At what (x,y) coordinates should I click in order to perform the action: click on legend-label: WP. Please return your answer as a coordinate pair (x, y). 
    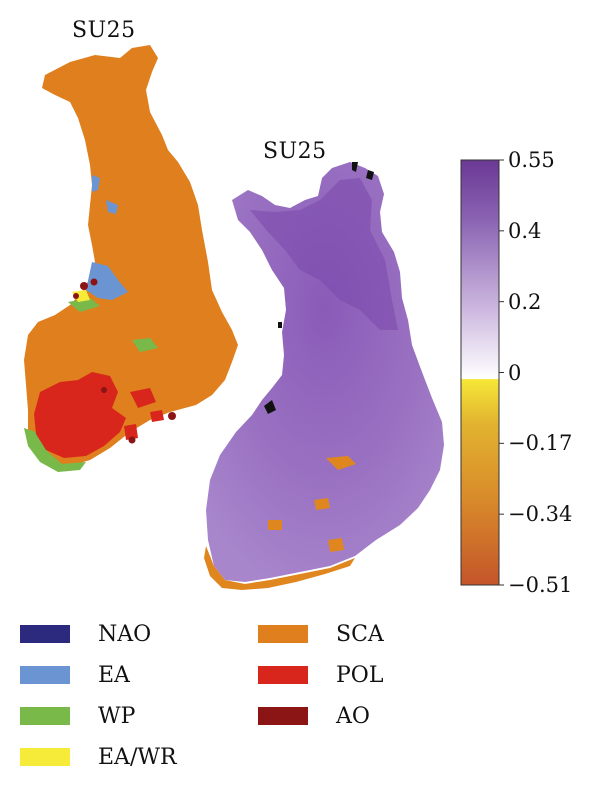
    Looking at the image, I should click on (117, 716).